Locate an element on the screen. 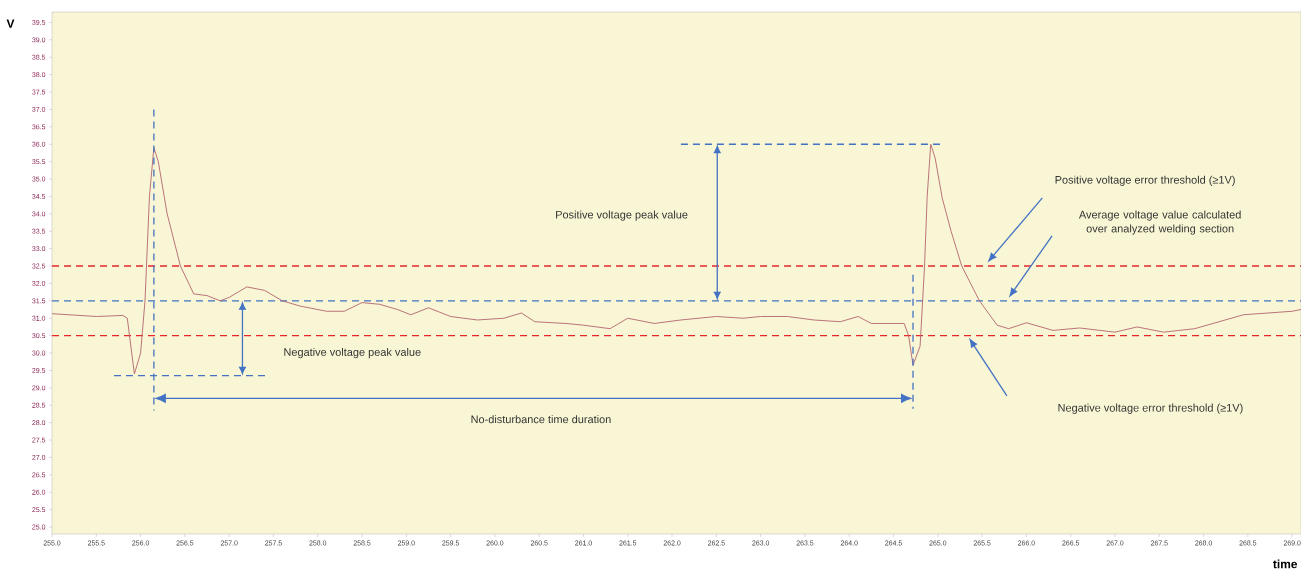 The height and width of the screenshot is (576, 1301). x-axis-title: time is located at coordinates (1285, 564).